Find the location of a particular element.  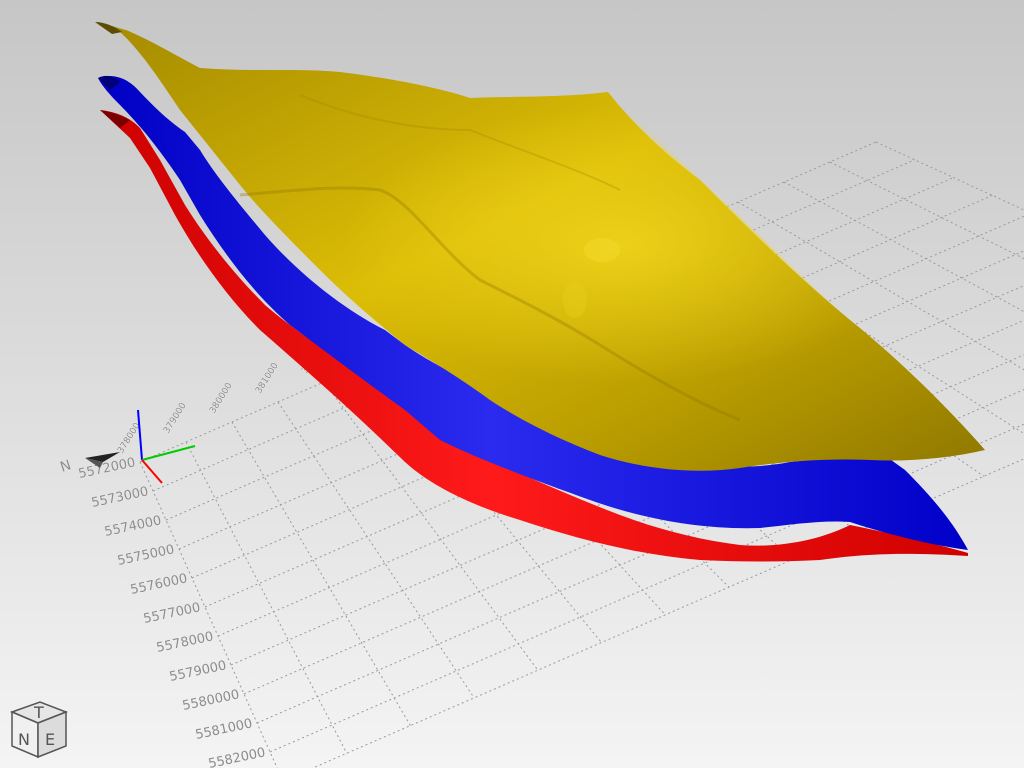

view-cube-icon: T N E is located at coordinates (39, 730).